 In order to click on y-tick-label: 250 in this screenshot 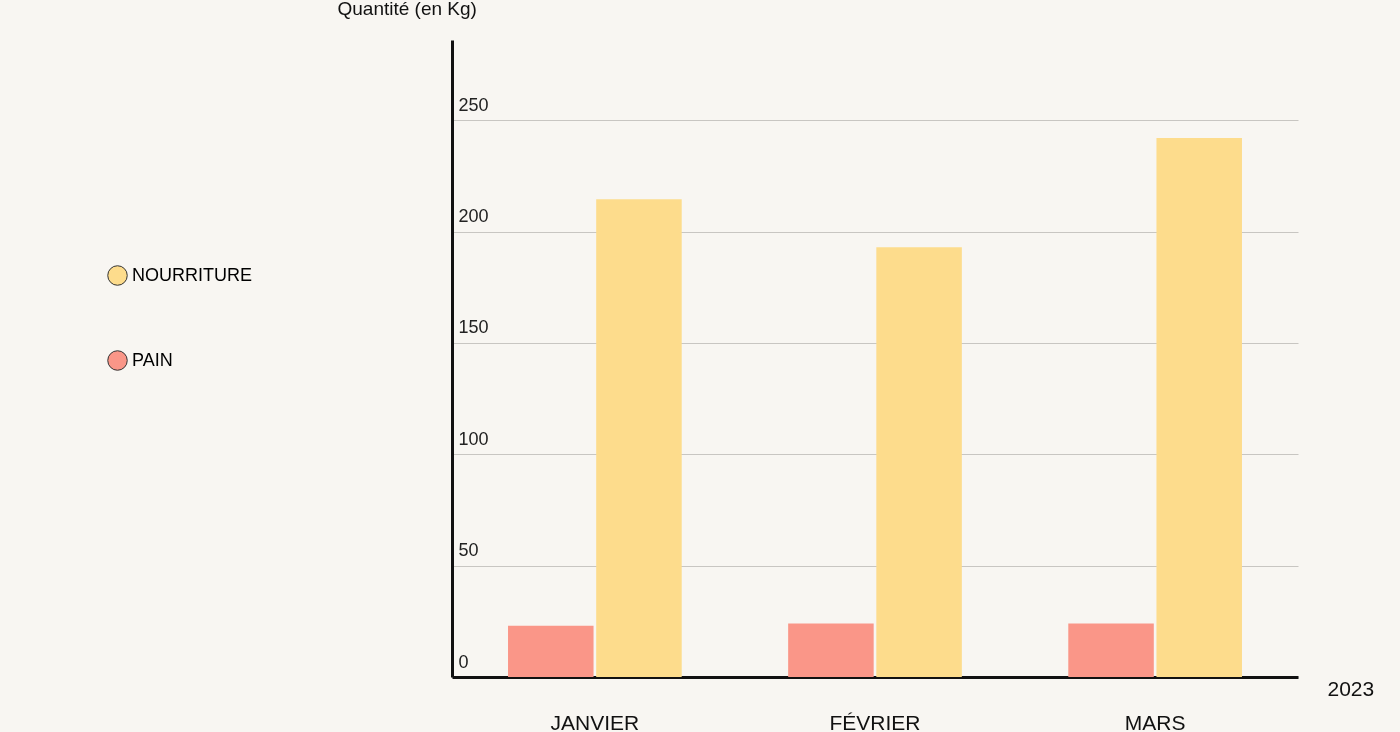, I will do `click(473, 104)`.